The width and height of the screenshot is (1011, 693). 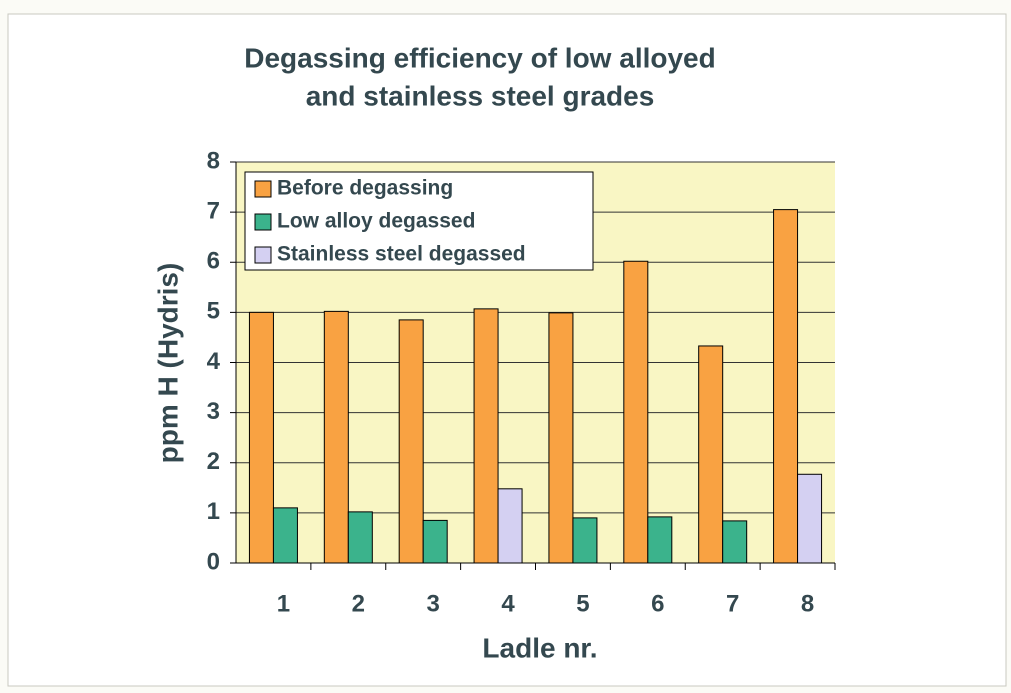 I want to click on x-tick-label: 2, so click(x=358, y=603).